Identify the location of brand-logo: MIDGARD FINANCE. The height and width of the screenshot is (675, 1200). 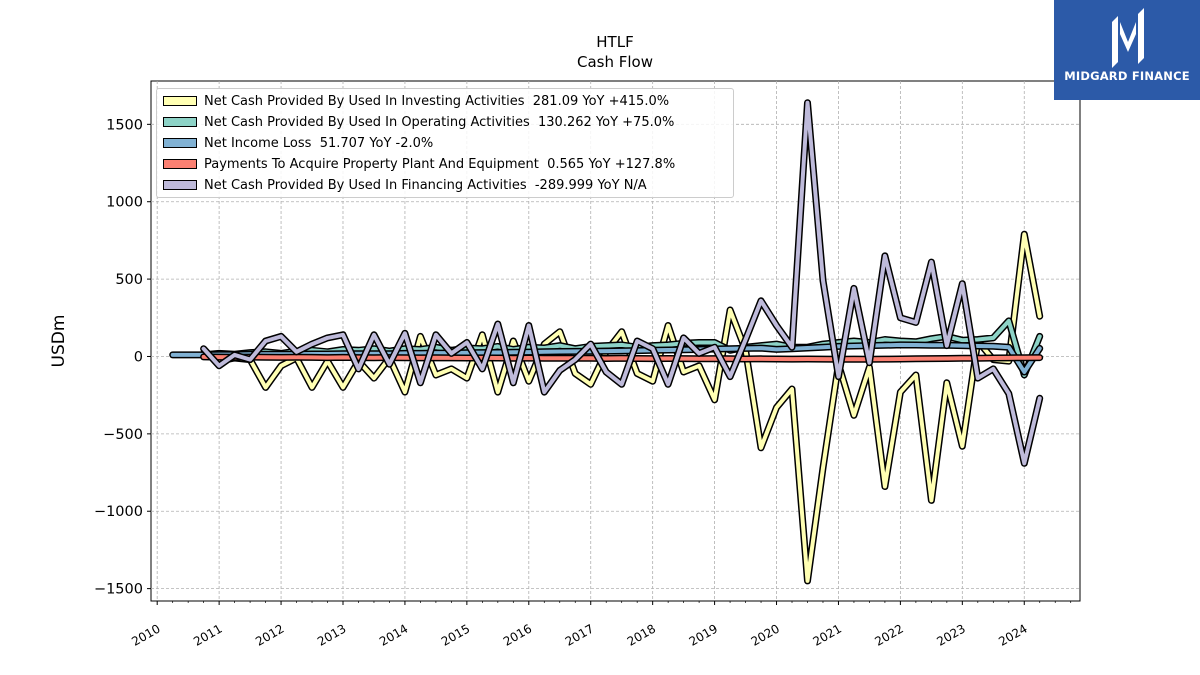
(1127, 50).